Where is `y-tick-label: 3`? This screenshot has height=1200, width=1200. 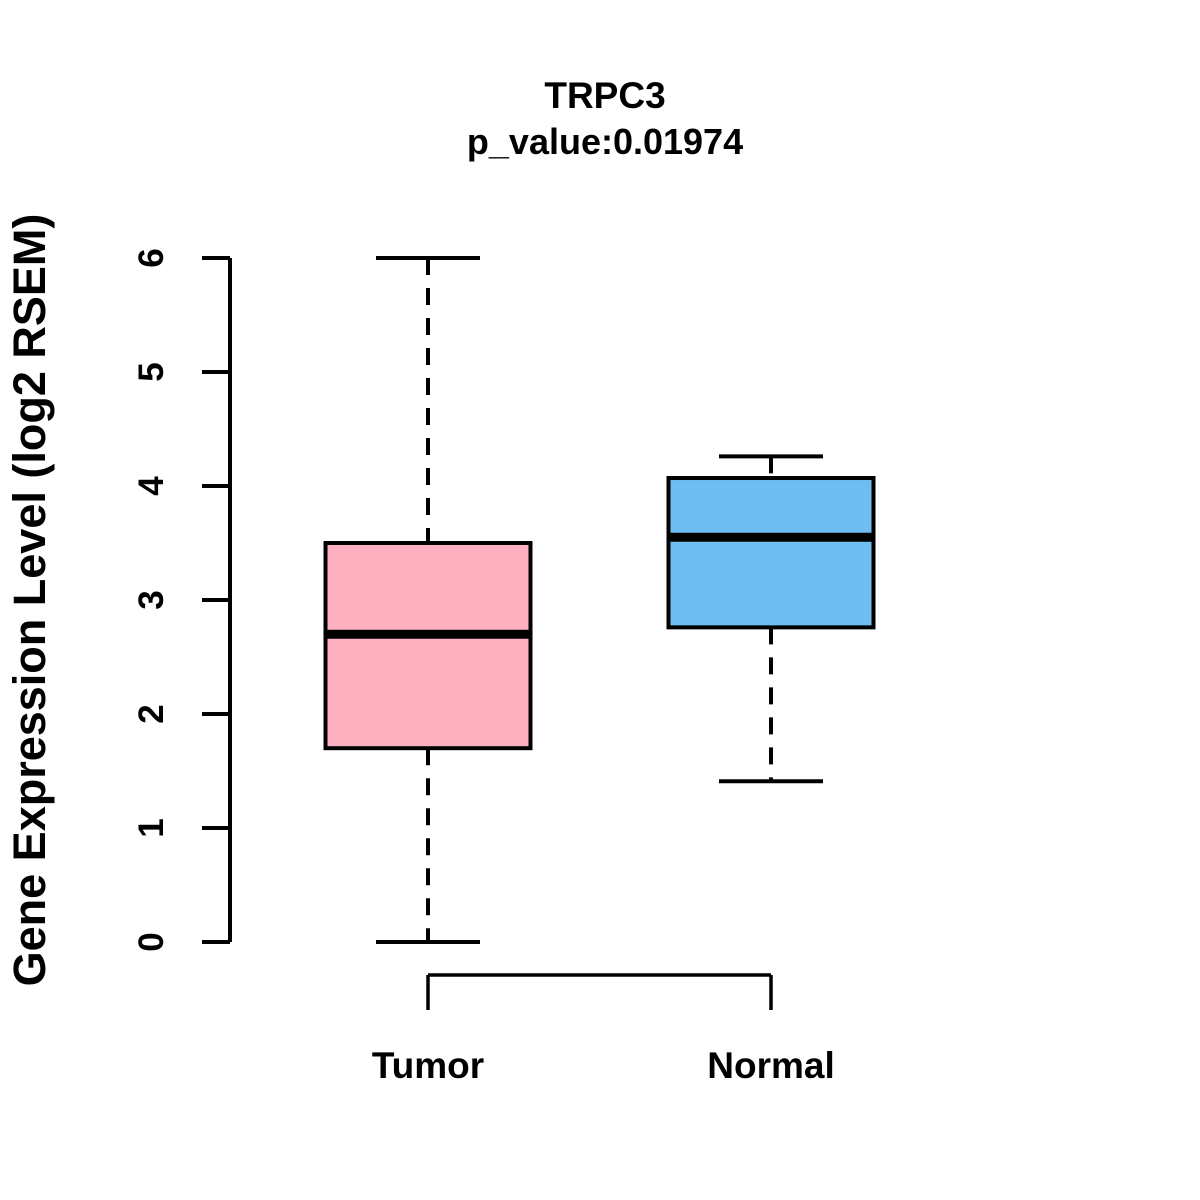
y-tick-label: 3 is located at coordinates (151, 599).